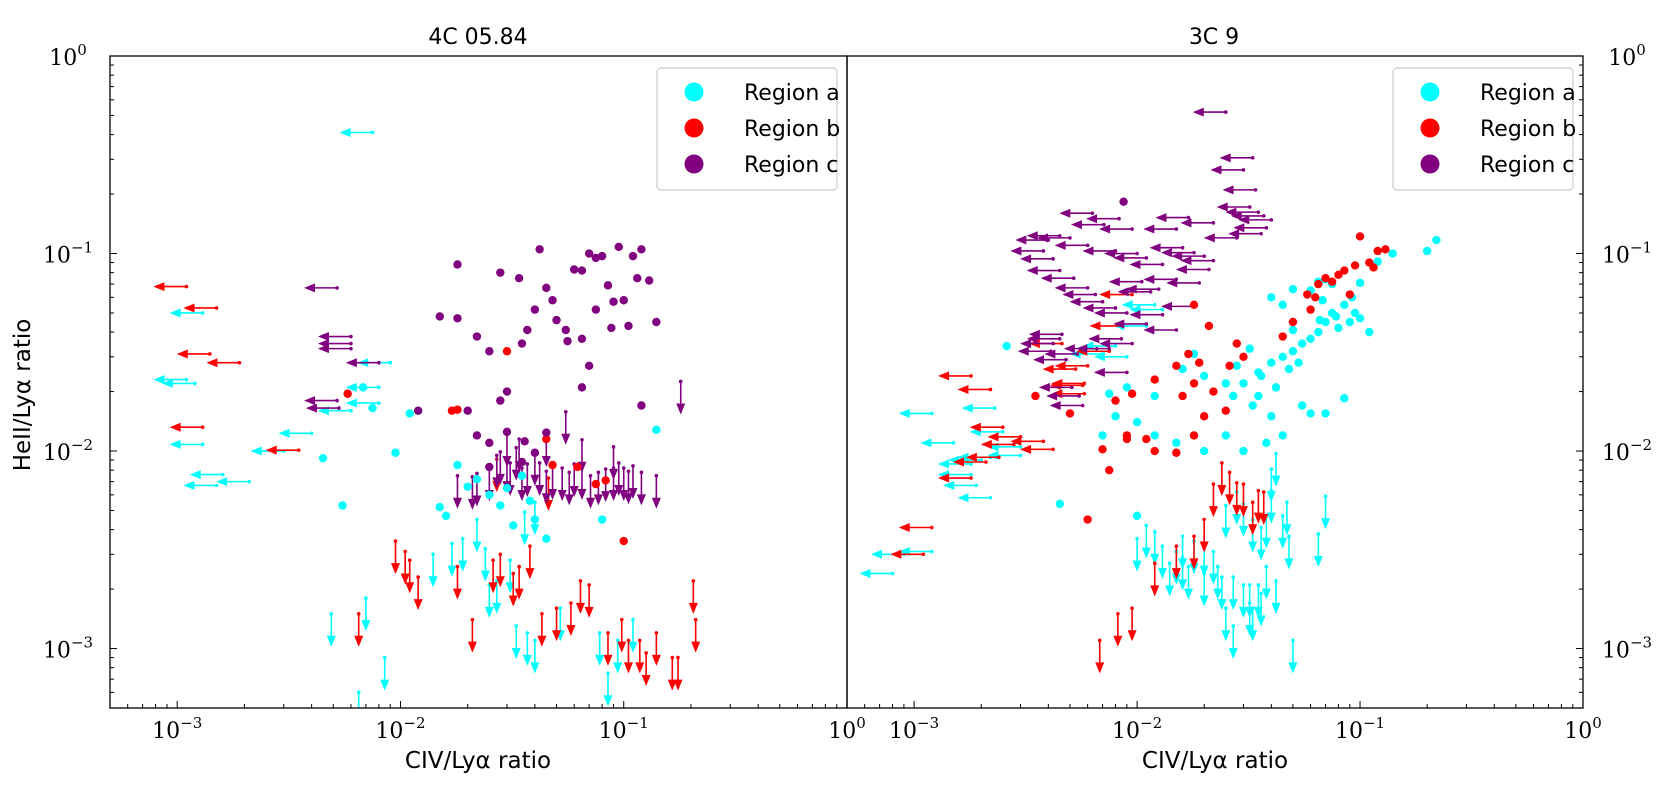  Describe the element at coordinates (694, 128) in the screenshot. I see `left-legend-marker` at that location.